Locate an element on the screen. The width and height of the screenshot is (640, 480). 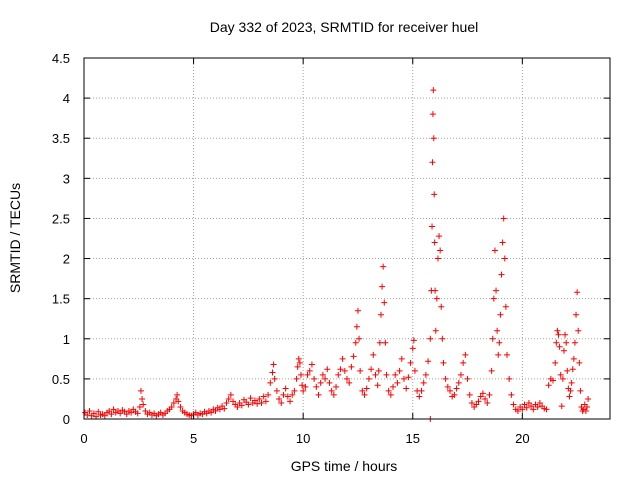
x-axis-label: GPS time / hours is located at coordinates (344, 466).